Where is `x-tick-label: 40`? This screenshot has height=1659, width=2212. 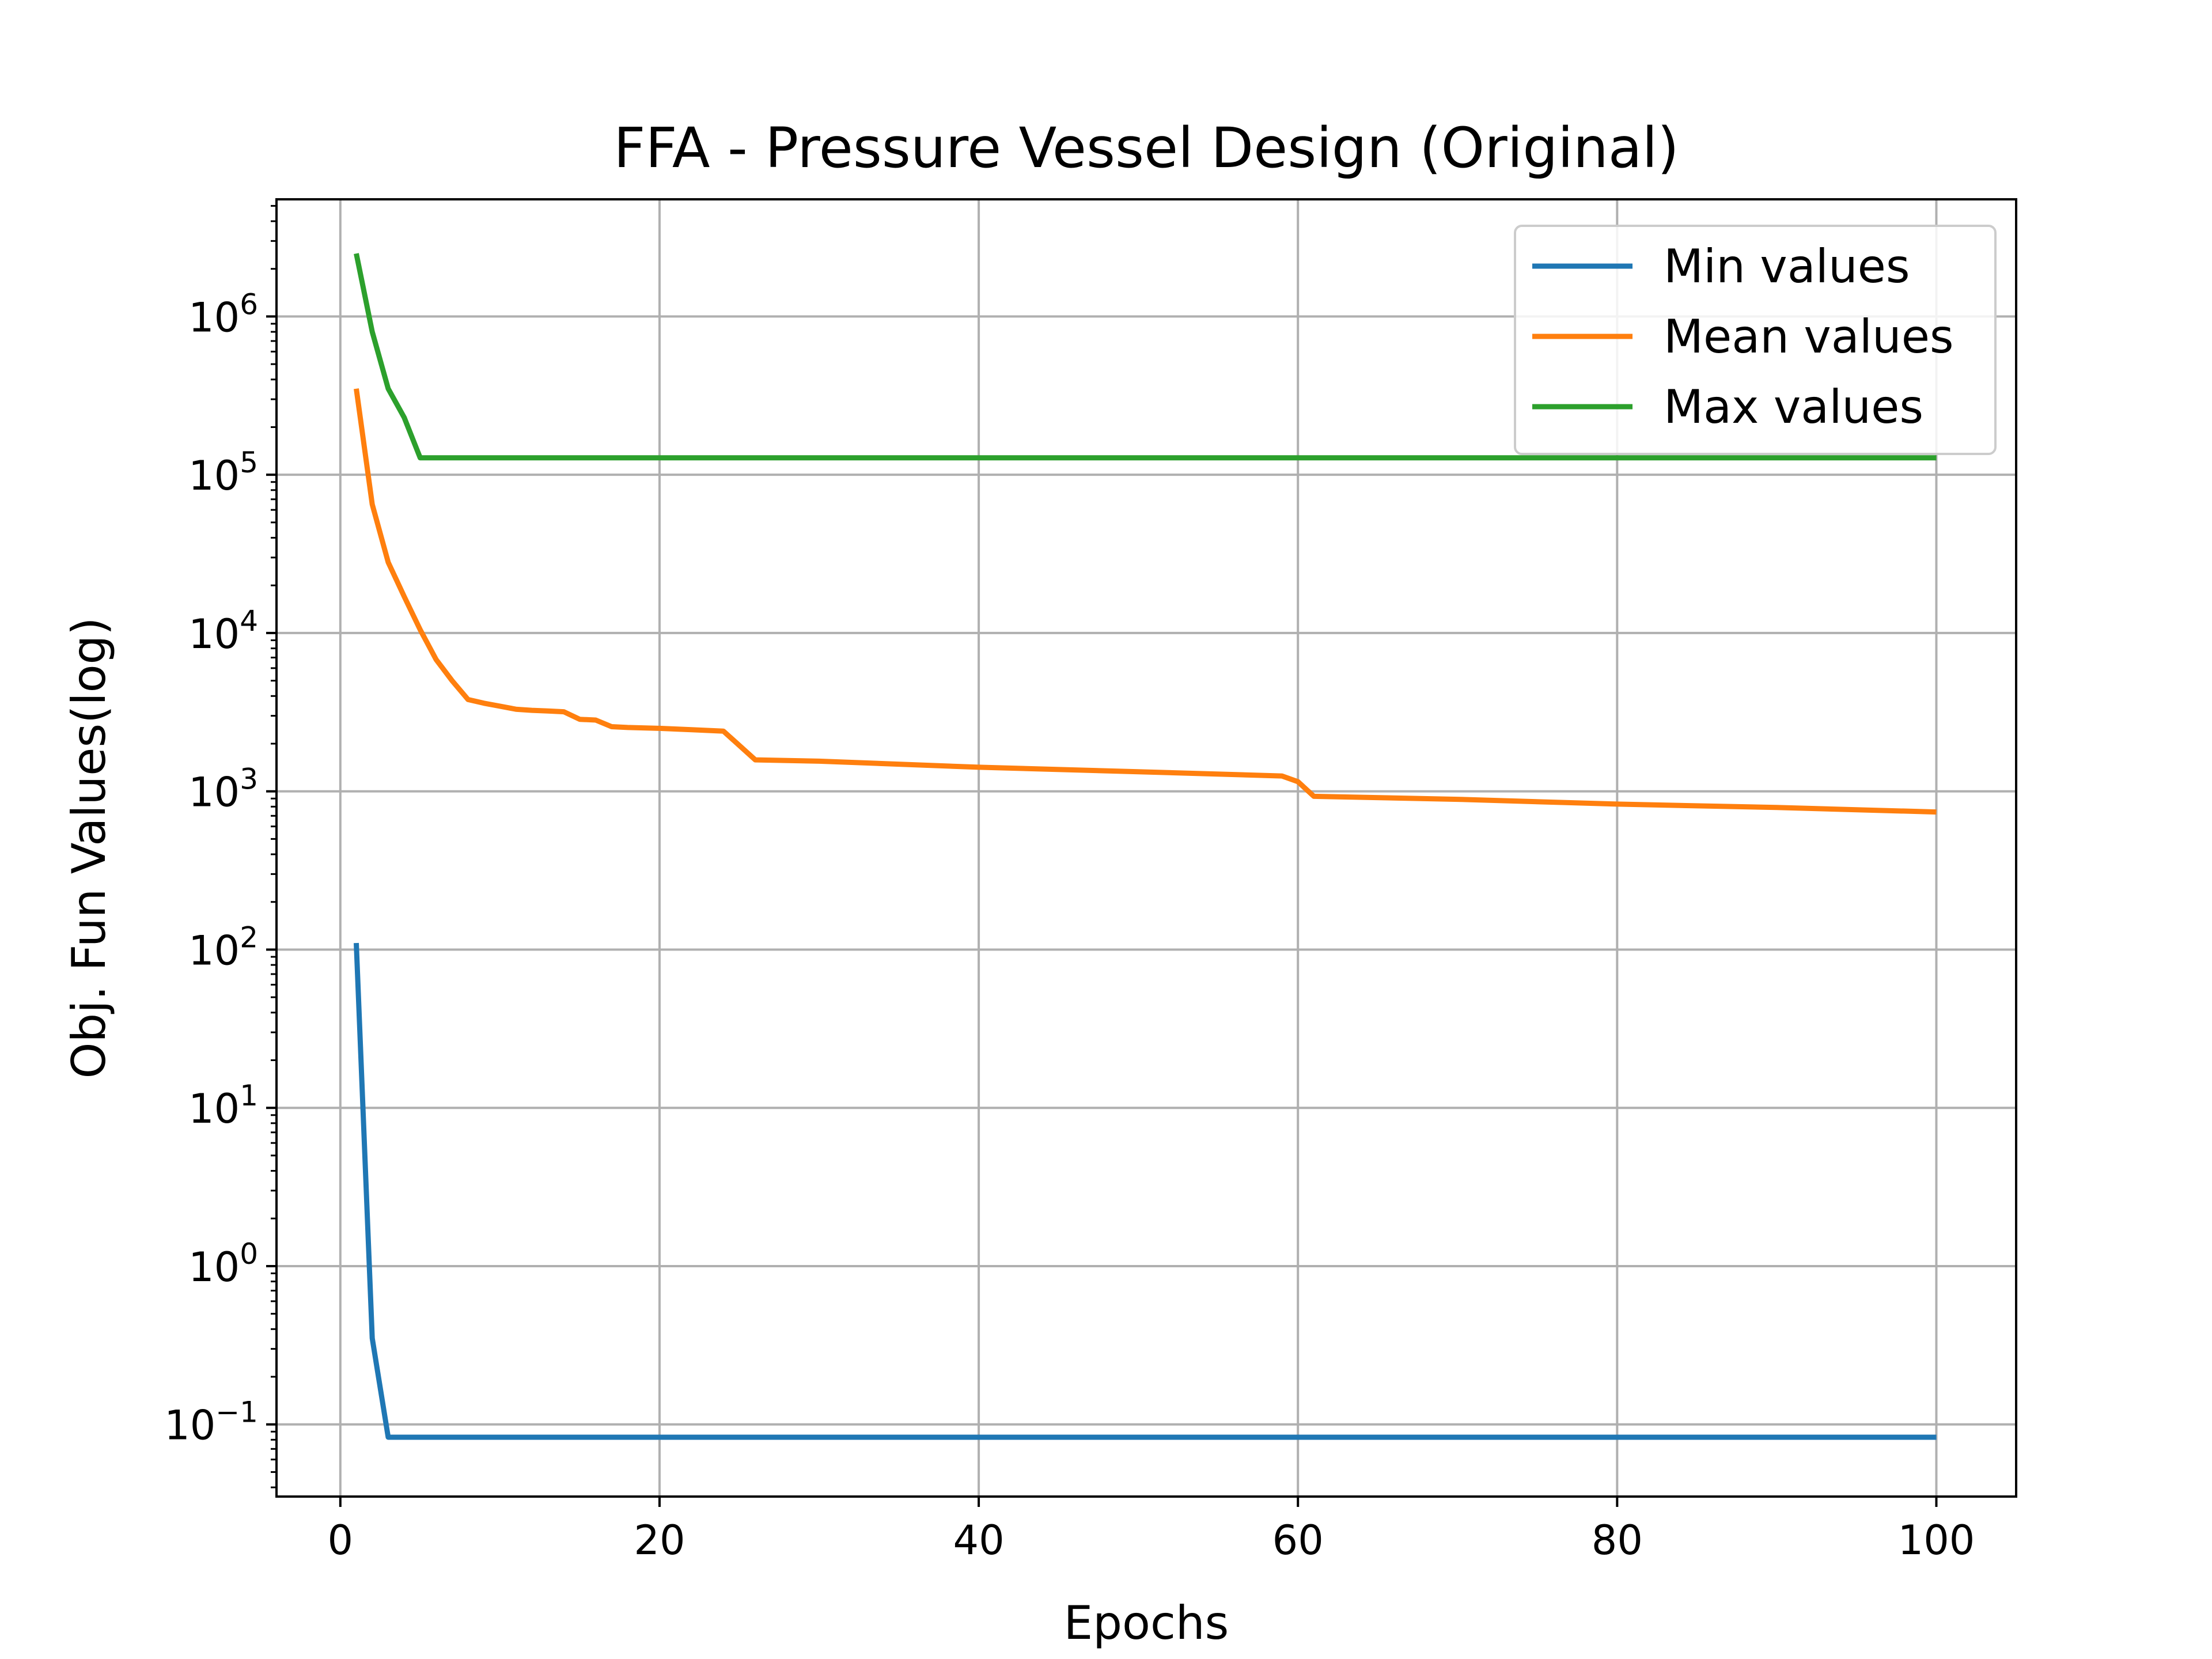 x-tick-label: 40 is located at coordinates (979, 1540).